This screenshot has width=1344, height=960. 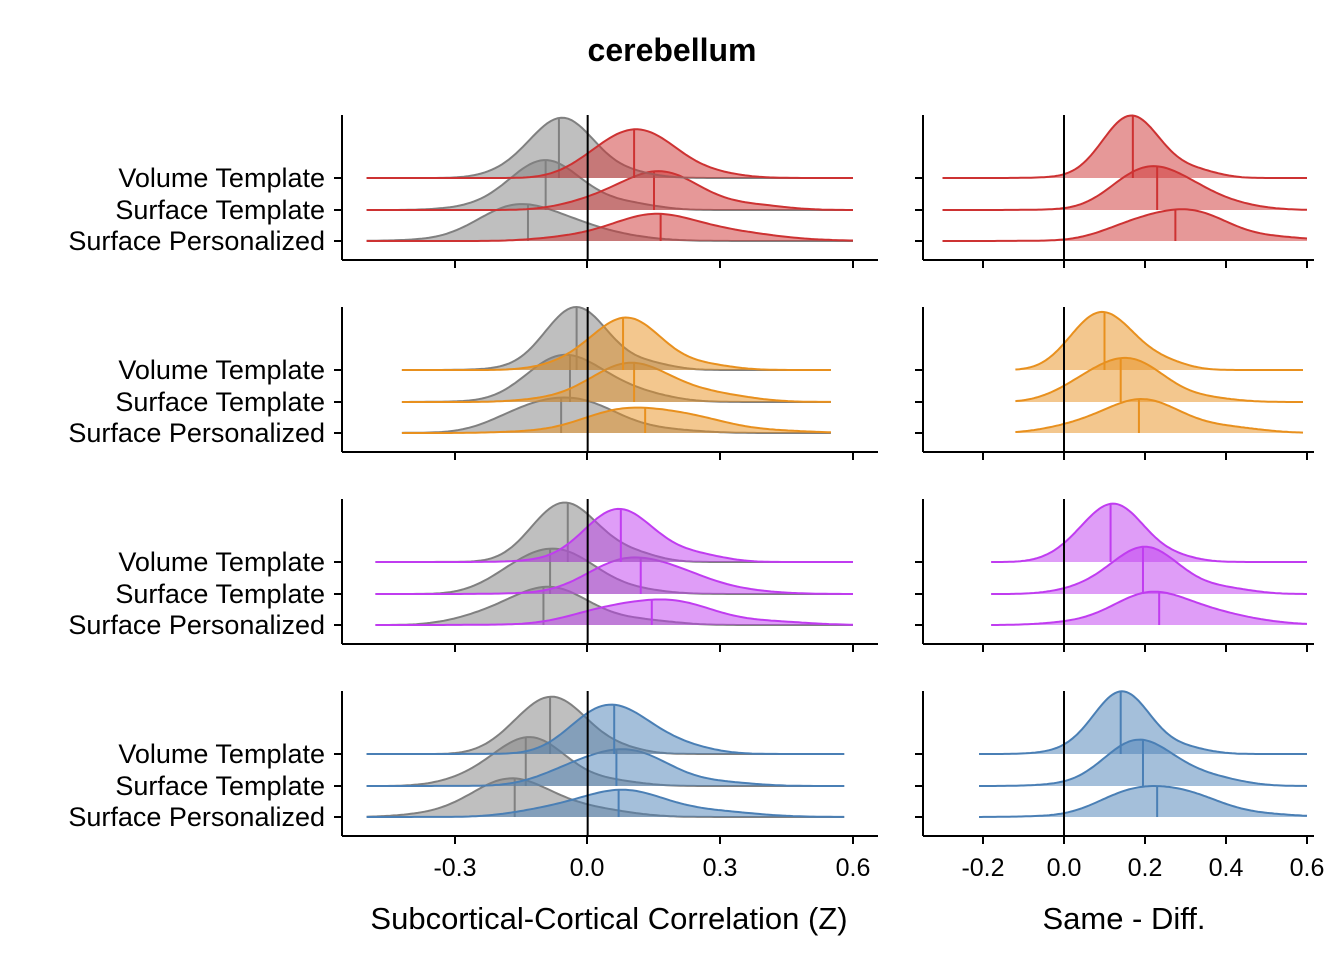 I want to click on x-tick-label: -0.2, so click(x=982, y=868).